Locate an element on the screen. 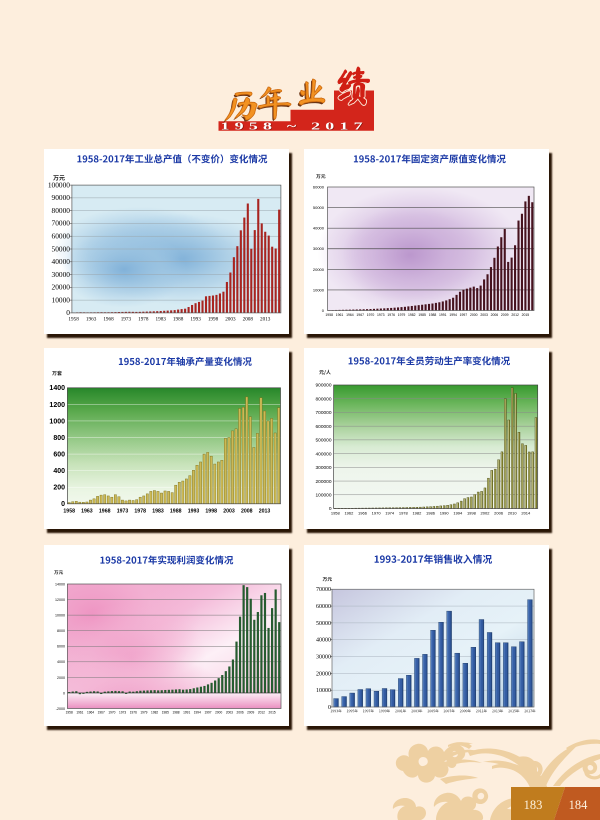 The width and height of the screenshot is (600, 820). svg-text: 200 is located at coordinates (59, 488).